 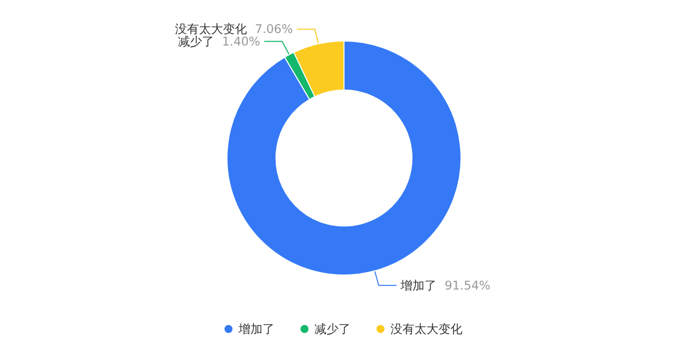 I want to click on legend-label: 减少了, so click(x=332, y=329).